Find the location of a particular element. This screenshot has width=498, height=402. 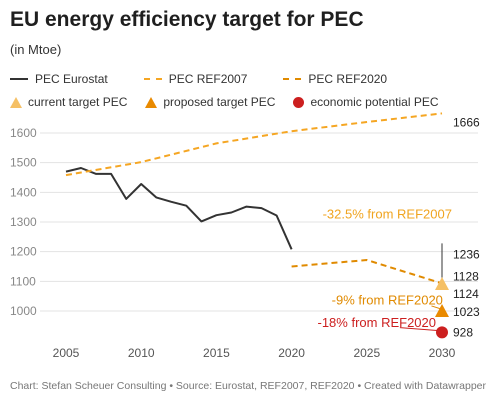

x-tick-label: 2005 is located at coordinates (66, 353).